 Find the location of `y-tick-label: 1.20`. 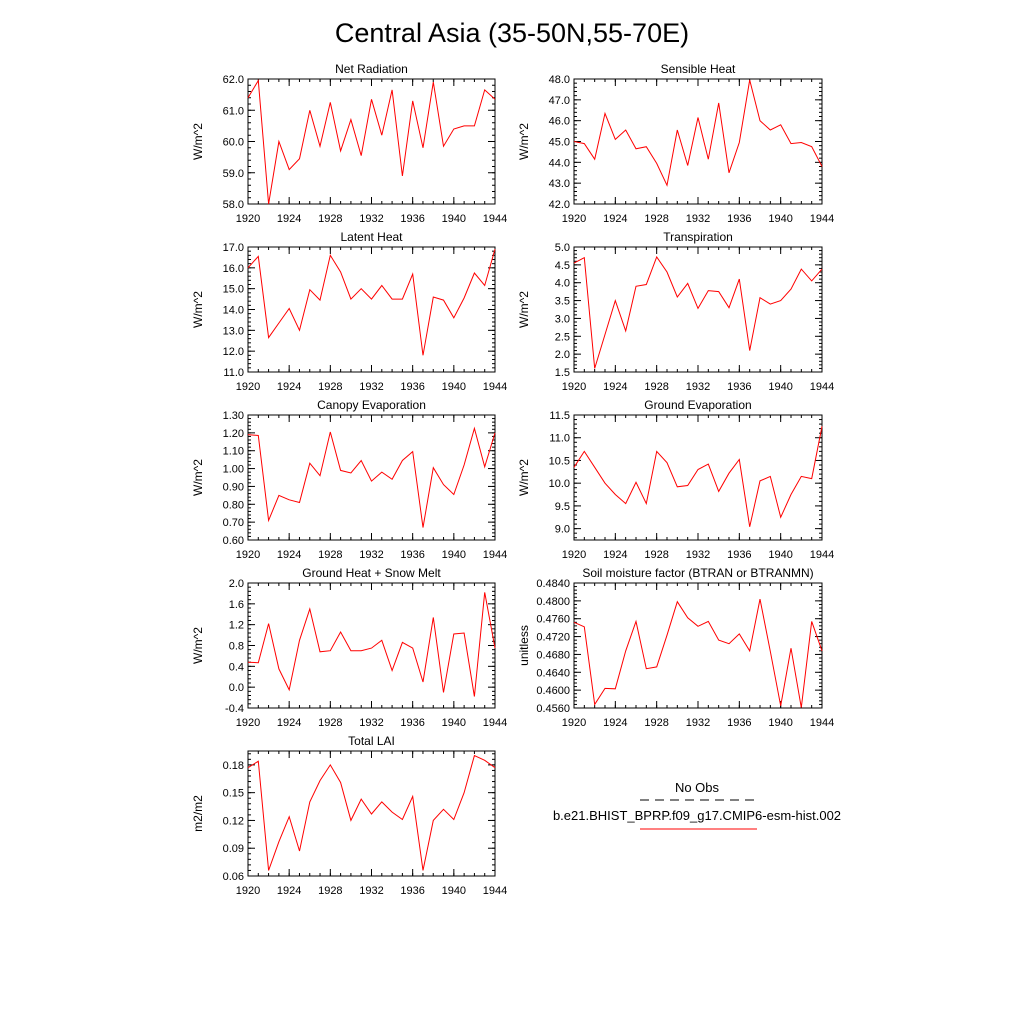

y-tick-label: 1.20 is located at coordinates (233, 434).